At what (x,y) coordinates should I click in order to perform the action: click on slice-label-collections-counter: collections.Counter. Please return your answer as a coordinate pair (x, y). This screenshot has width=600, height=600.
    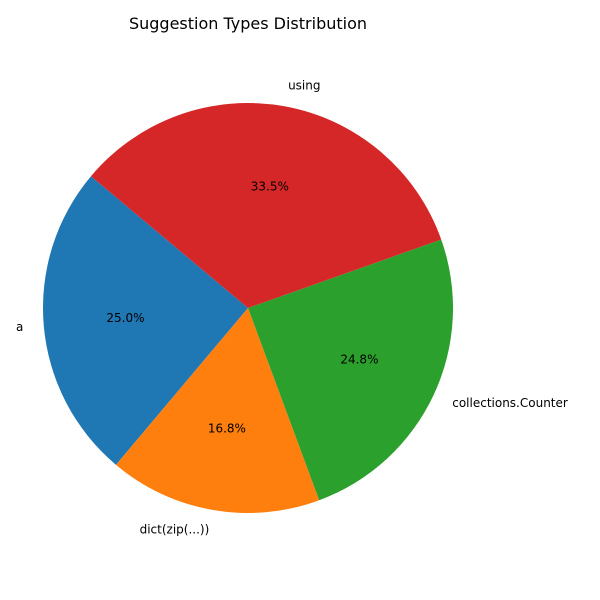
    Looking at the image, I should click on (510, 403).